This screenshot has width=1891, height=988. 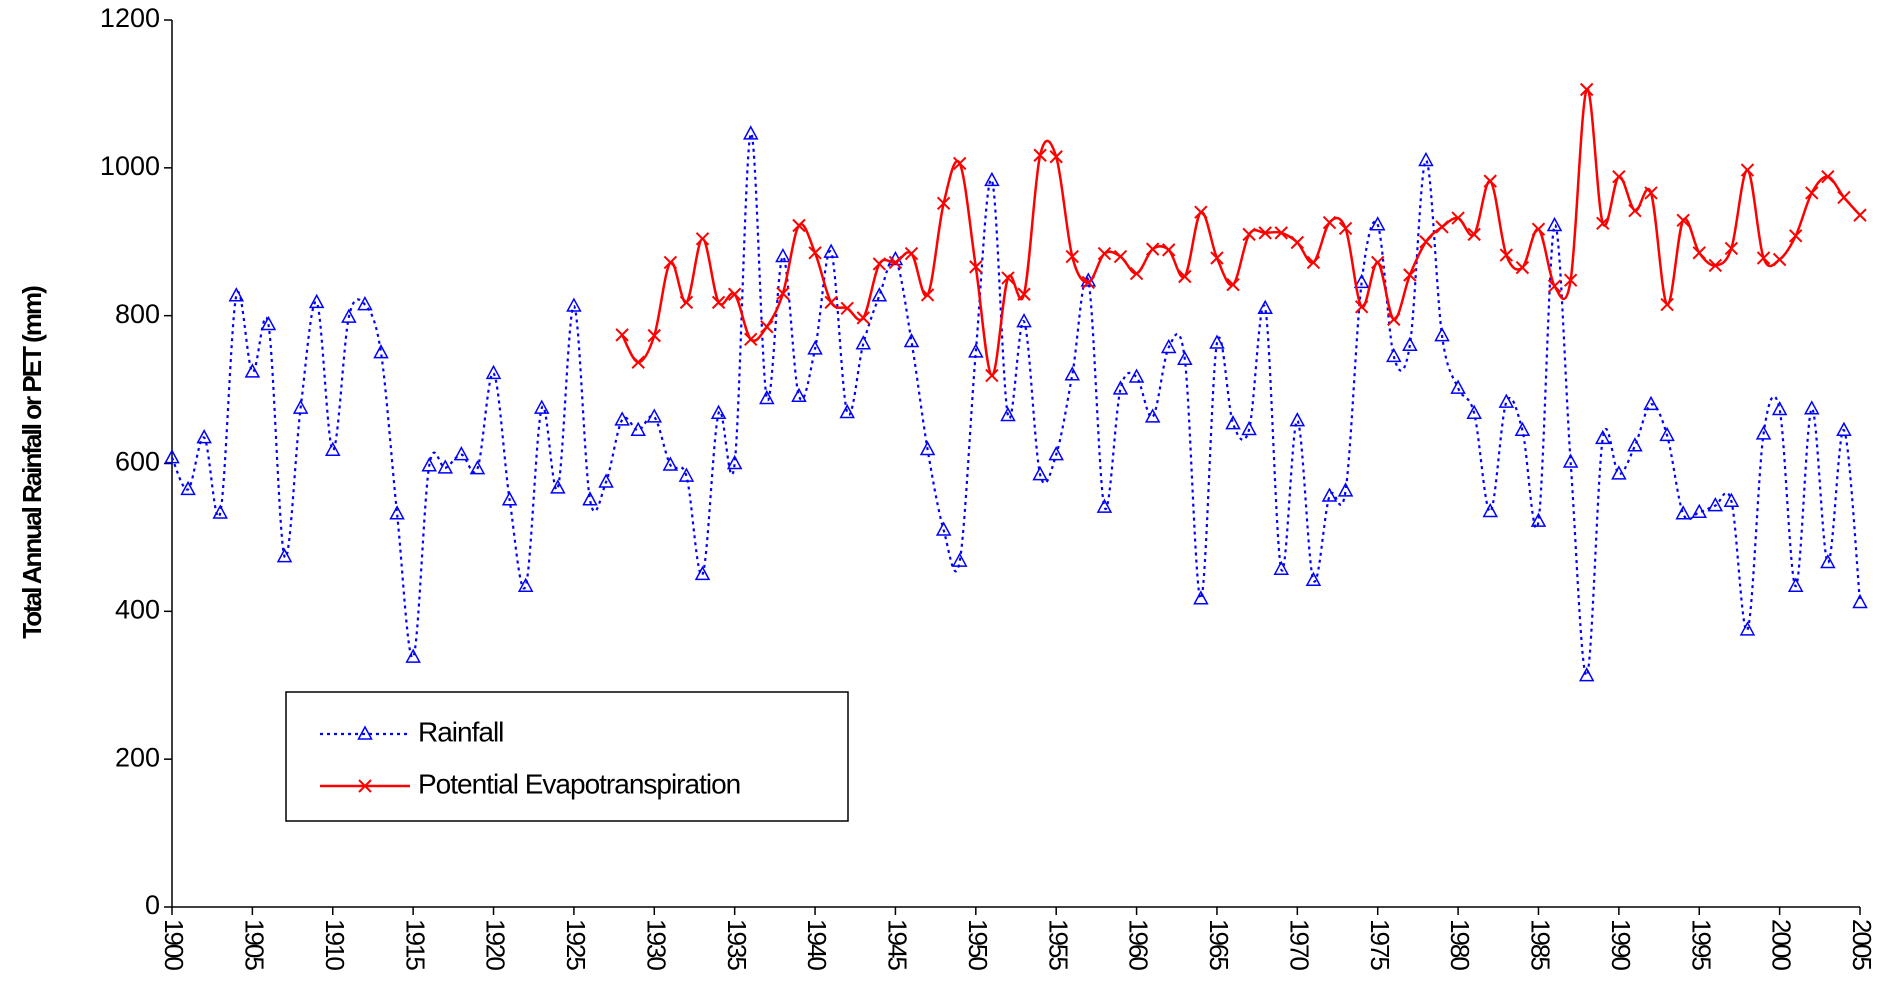 I want to click on y-tick-label: 400, so click(x=137, y=609).